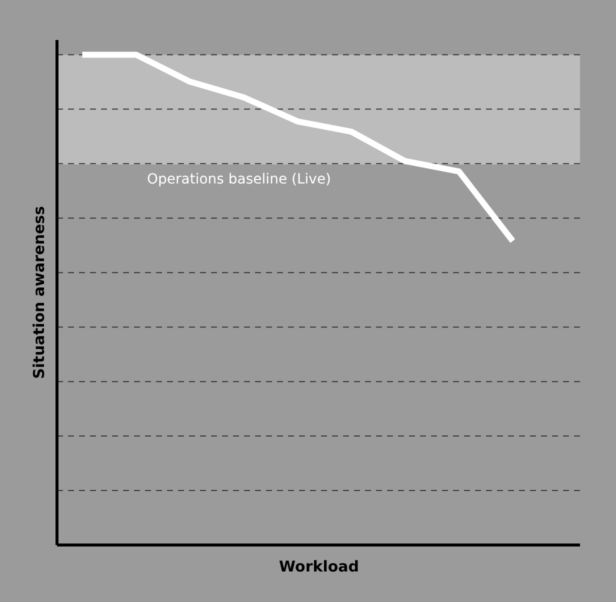  What do you see at coordinates (39, 292) in the screenshot?
I see `y-axis-title: Situation awareness` at bounding box center [39, 292].